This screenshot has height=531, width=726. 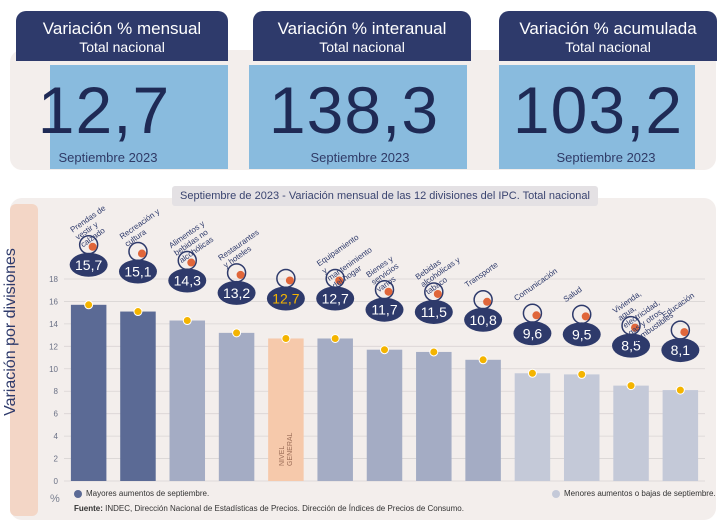 I want to click on legend-high-swatch, so click(x=78, y=493).